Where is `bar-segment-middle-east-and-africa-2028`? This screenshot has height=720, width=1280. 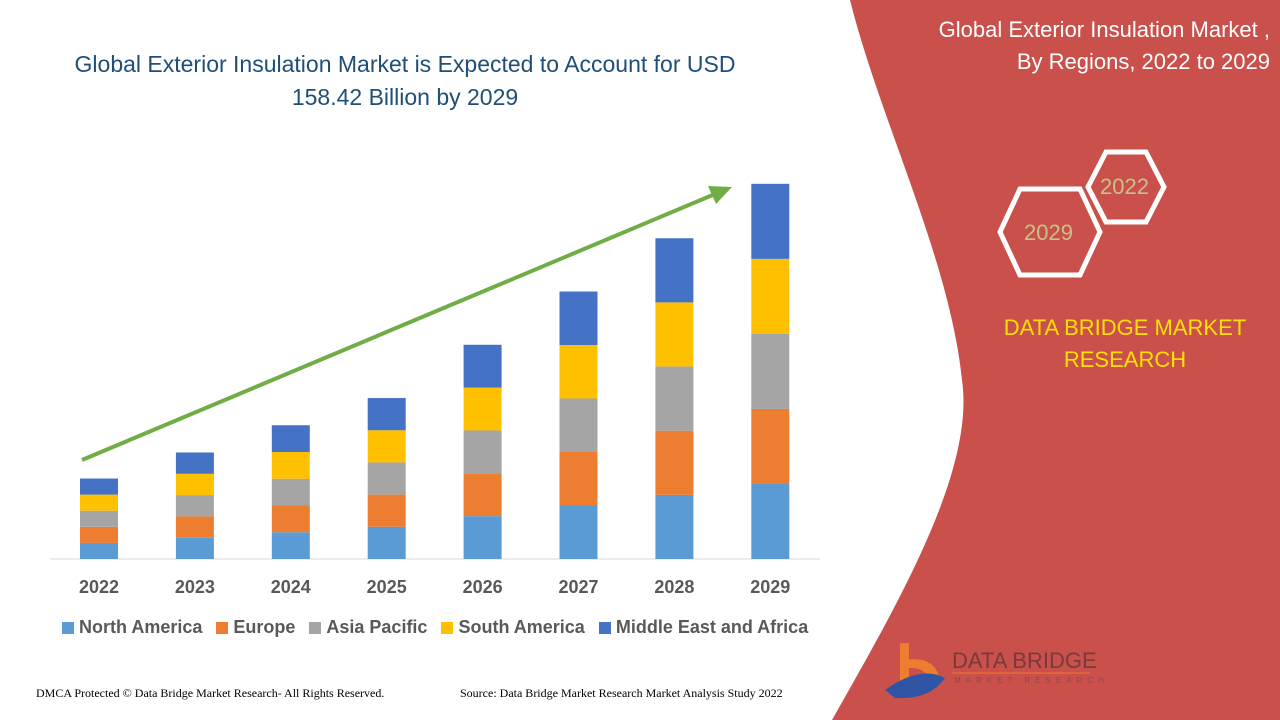 bar-segment-middle-east-and-africa-2028 is located at coordinates (674, 270).